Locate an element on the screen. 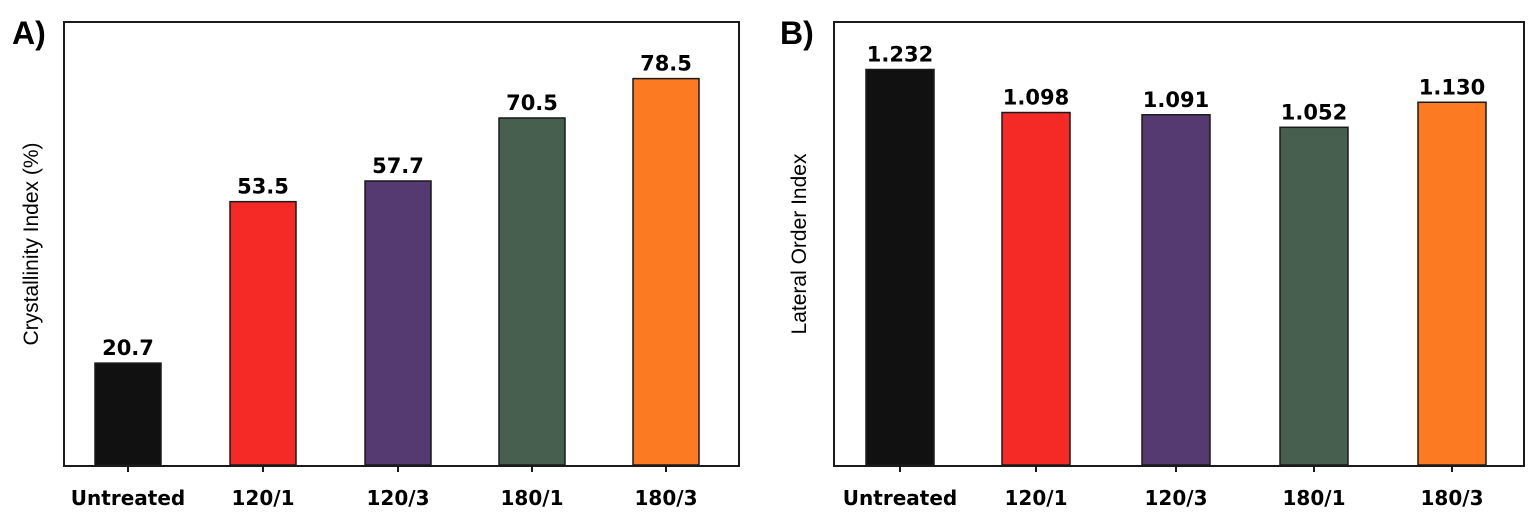 This screenshot has width=1540, height=521. data-label-b-1: 1.232 is located at coordinates (900, 55).